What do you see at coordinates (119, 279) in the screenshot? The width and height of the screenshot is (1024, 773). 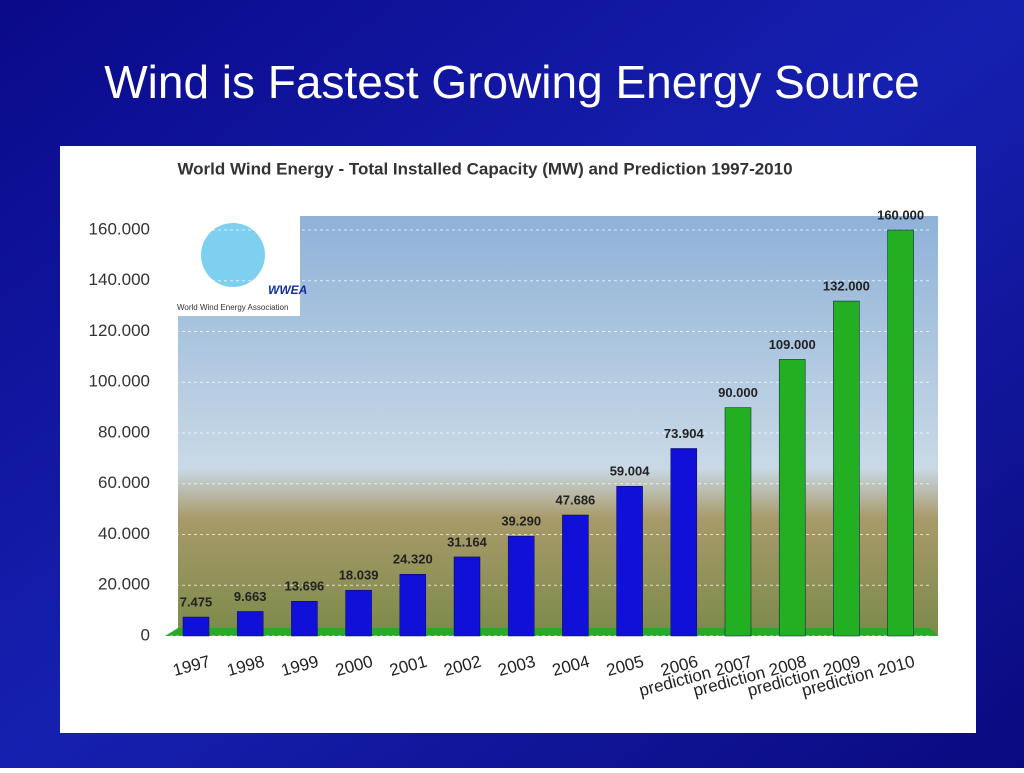 I see `y-tick-label: 140.000` at bounding box center [119, 279].